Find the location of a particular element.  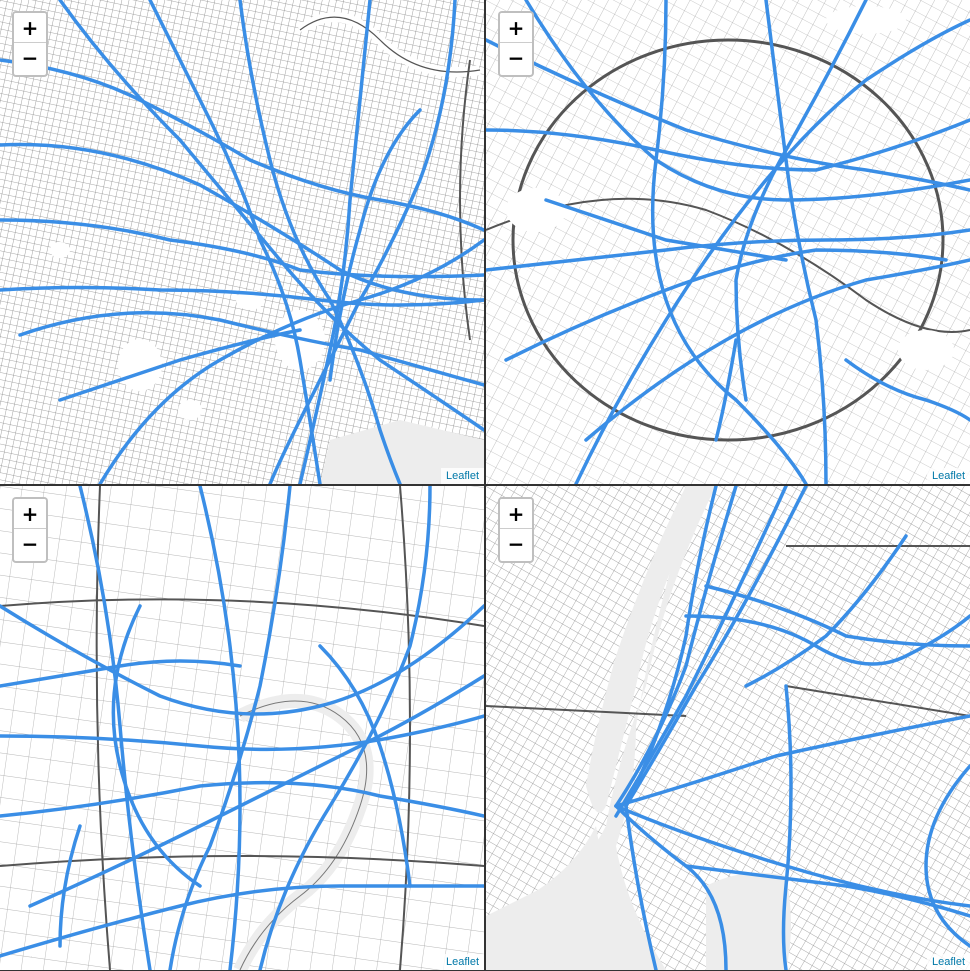

river is located at coordinates (728, 265).